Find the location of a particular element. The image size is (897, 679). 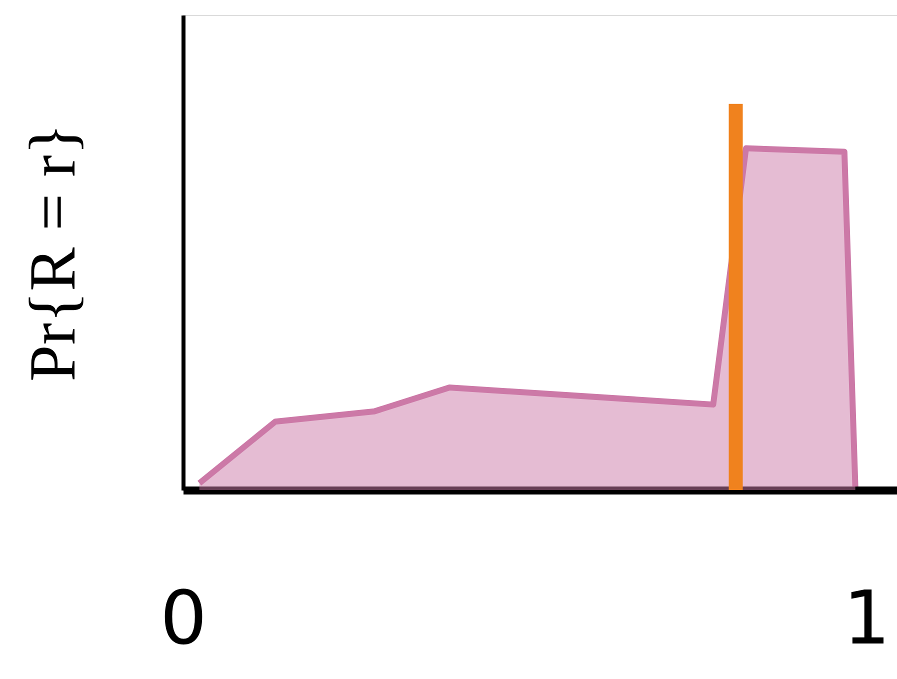

x-tick-label: 0 is located at coordinates (184, 619).